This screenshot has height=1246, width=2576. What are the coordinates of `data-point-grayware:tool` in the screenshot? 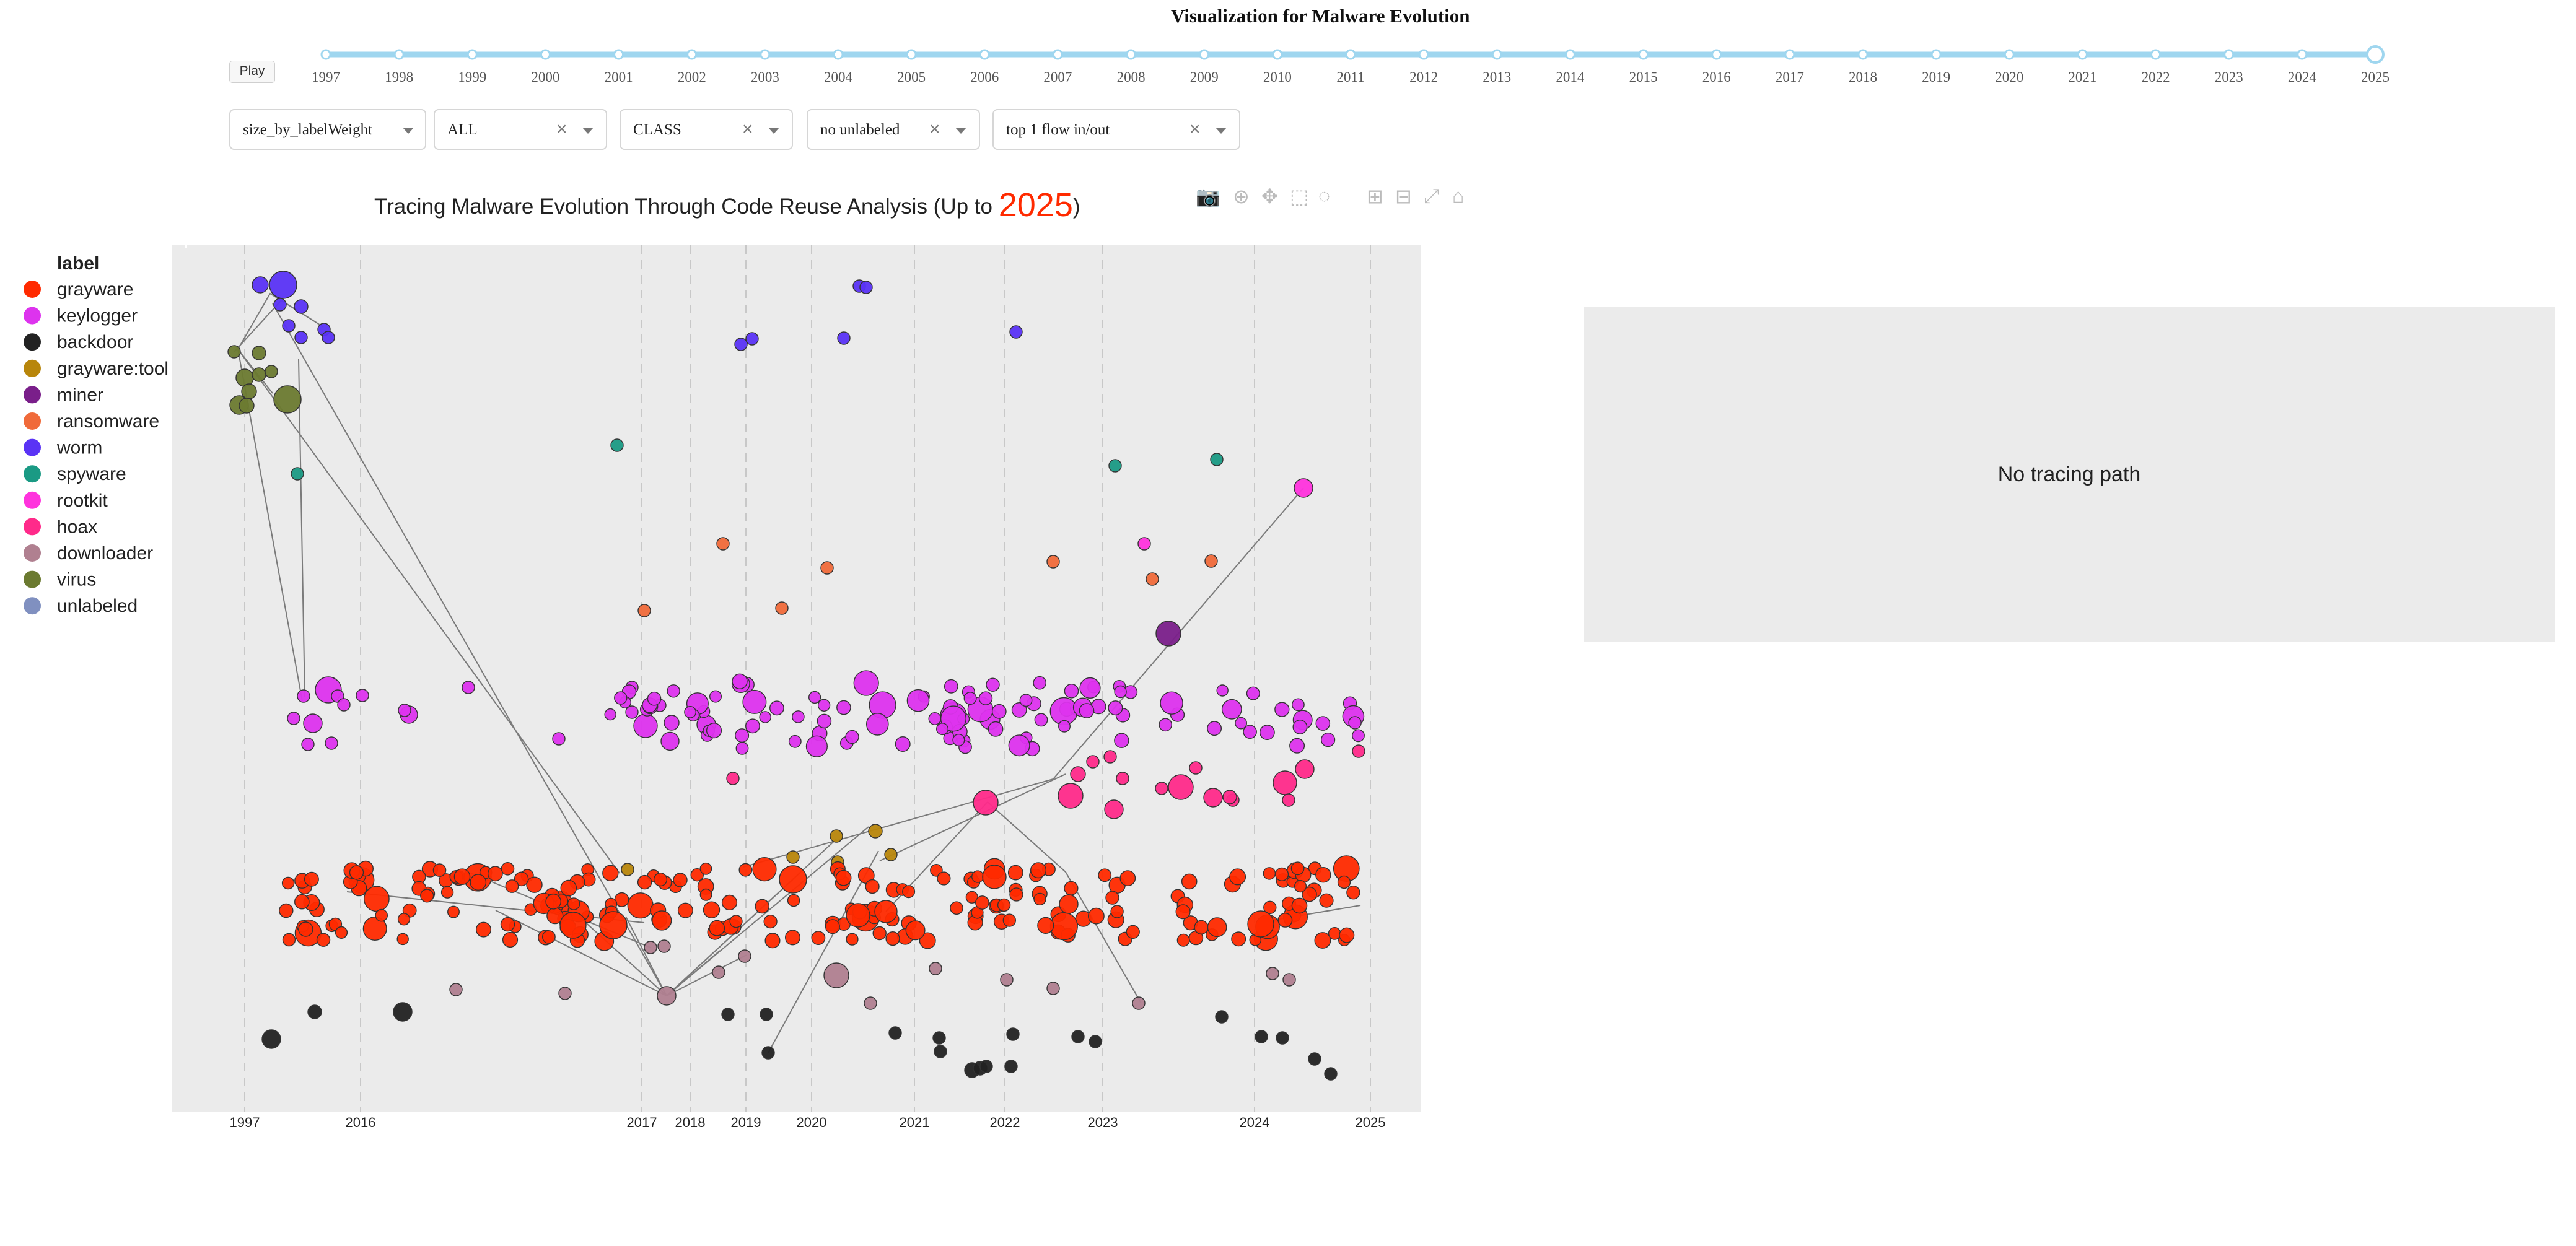 It's located at (793, 857).